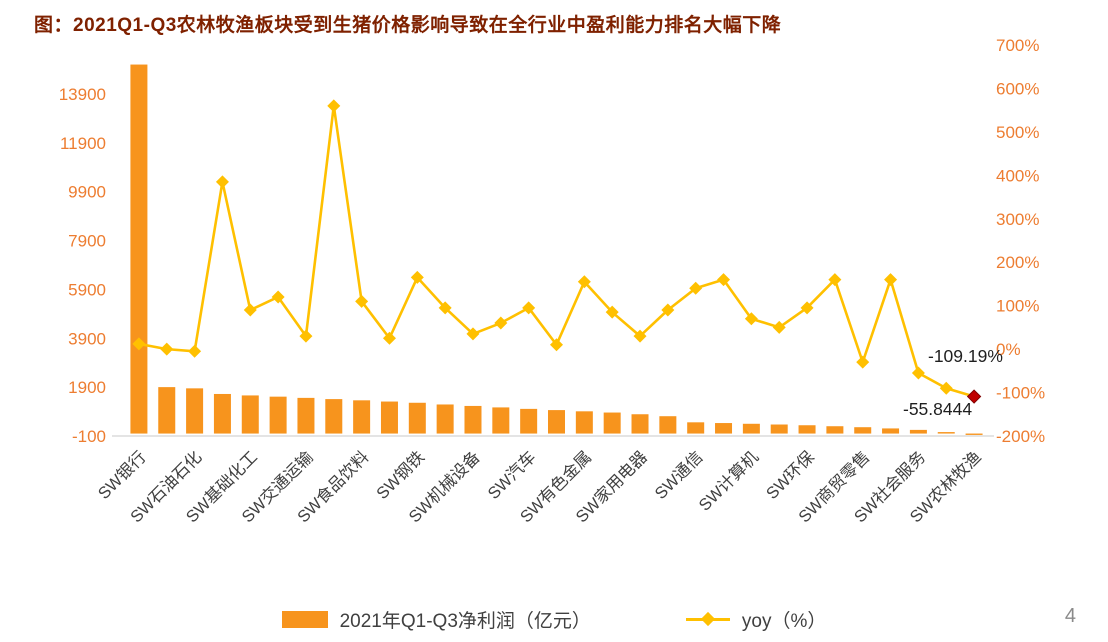 The image size is (1108, 642). What do you see at coordinates (512, 475) in the screenshot?
I see `x-axis-category-label: SW汽车` at bounding box center [512, 475].